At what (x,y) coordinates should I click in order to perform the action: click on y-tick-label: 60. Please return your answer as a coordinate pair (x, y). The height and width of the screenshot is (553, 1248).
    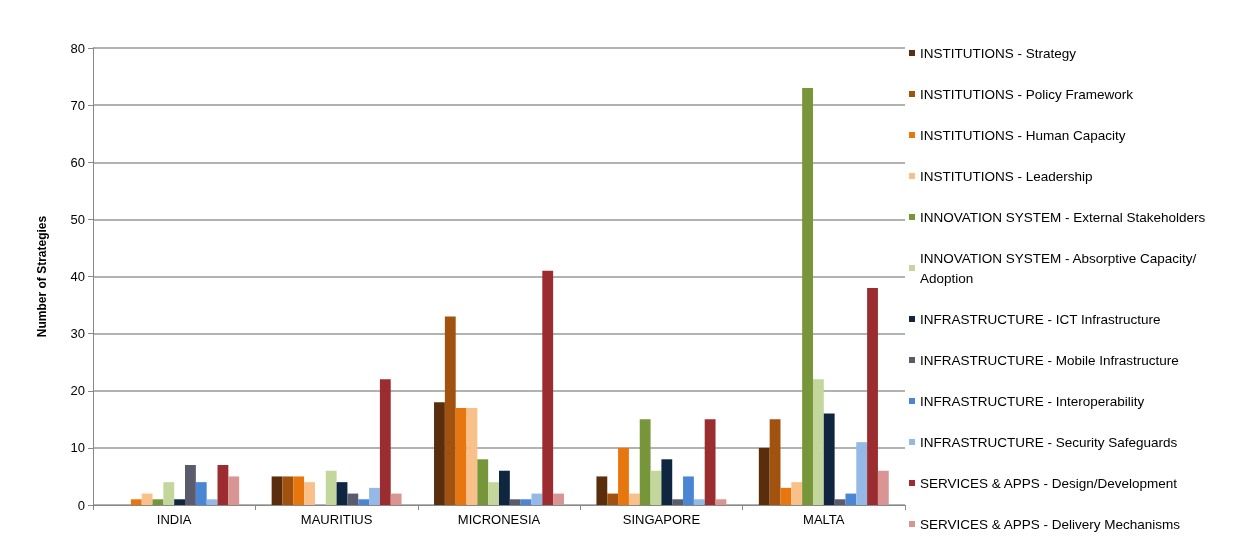
    Looking at the image, I should click on (77, 162).